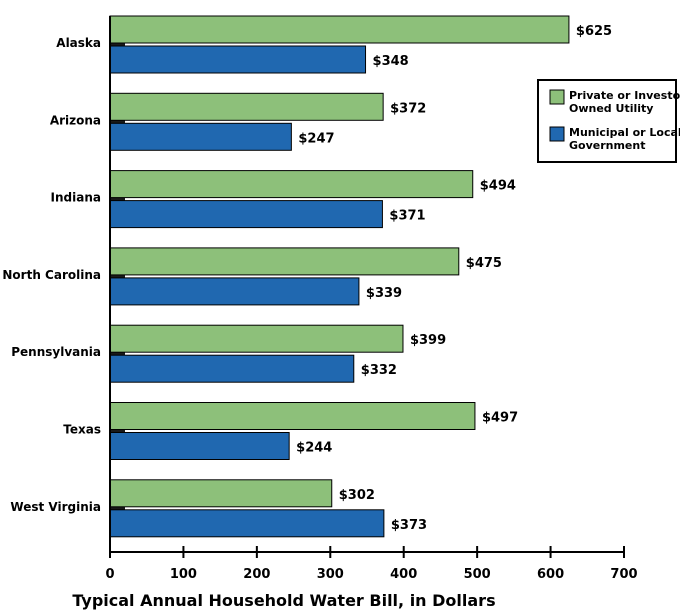 The width and height of the screenshot is (680, 613). I want to click on legend-swatch-private, so click(557, 97).